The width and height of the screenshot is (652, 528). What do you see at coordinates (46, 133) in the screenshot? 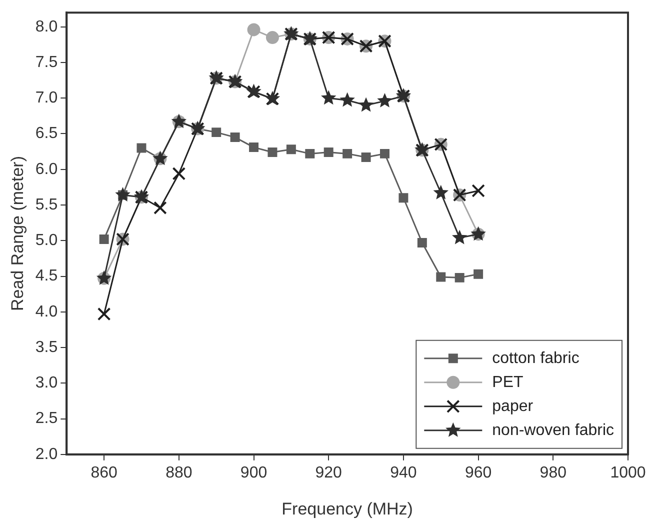
I see `y-tick-label: 6.5` at bounding box center [46, 133].